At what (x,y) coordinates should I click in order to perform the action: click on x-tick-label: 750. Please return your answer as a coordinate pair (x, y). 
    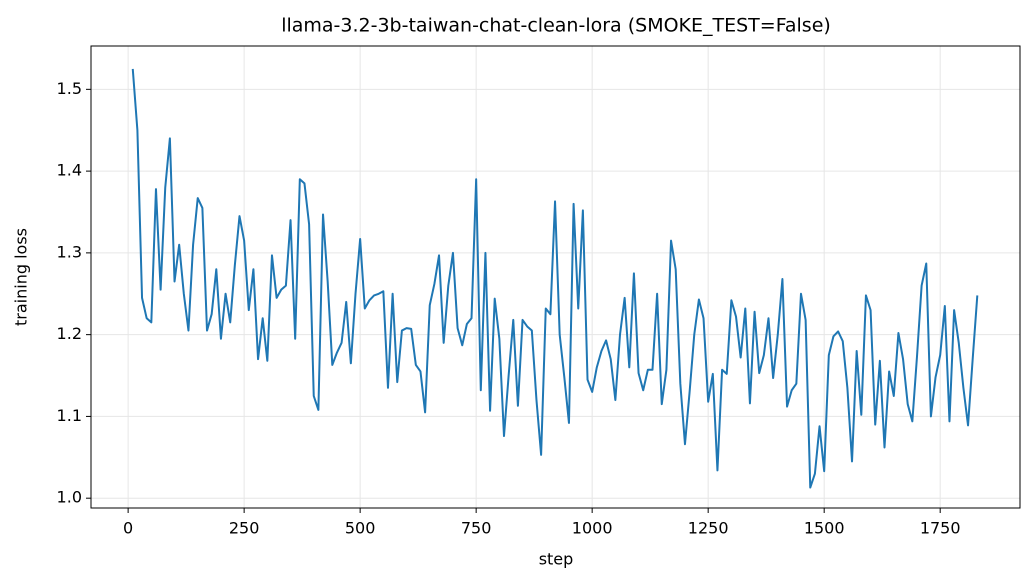
    Looking at the image, I should click on (476, 528).